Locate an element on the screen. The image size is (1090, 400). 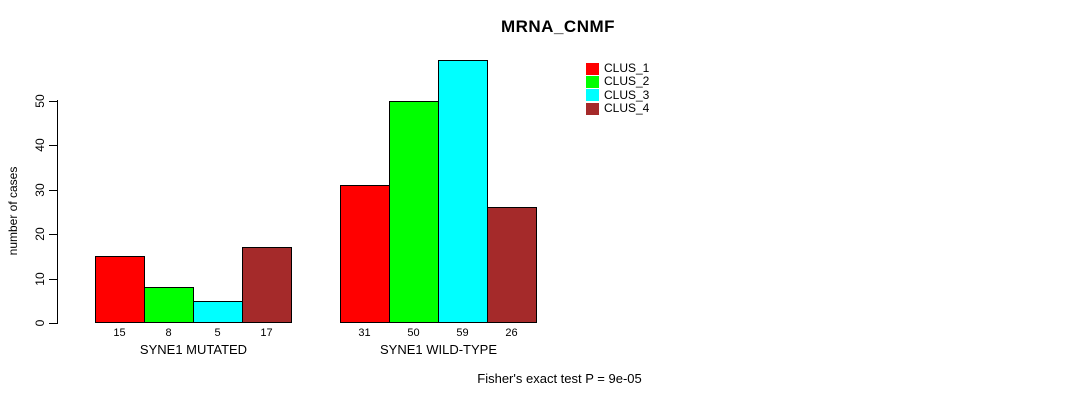
chart-title: MRNA_CNMF is located at coordinates (558, 26).